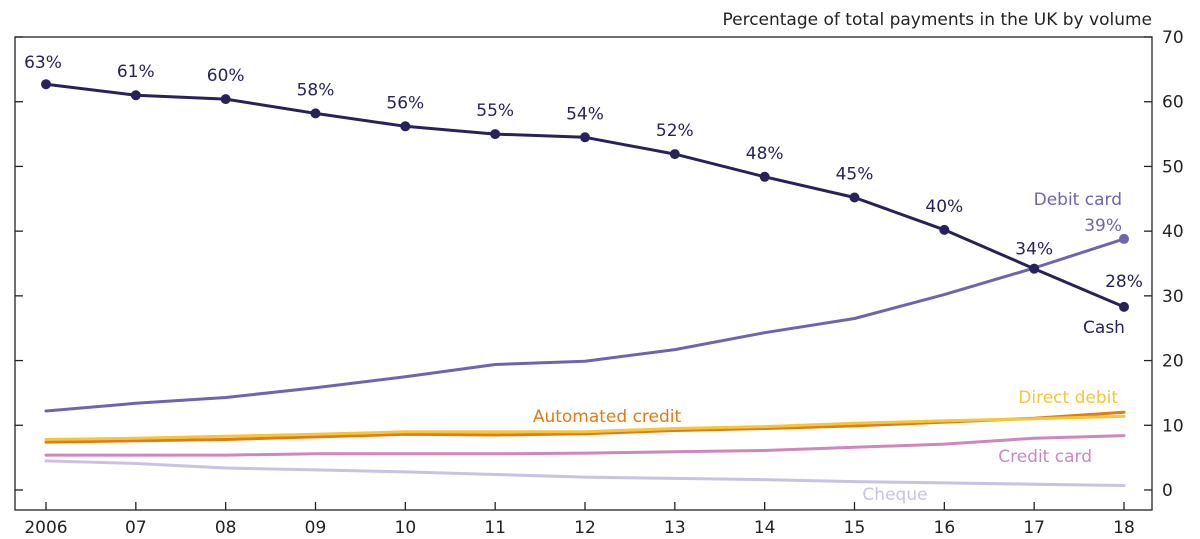  What do you see at coordinates (1124, 282) in the screenshot?
I see `cash-value-label: 28%` at bounding box center [1124, 282].